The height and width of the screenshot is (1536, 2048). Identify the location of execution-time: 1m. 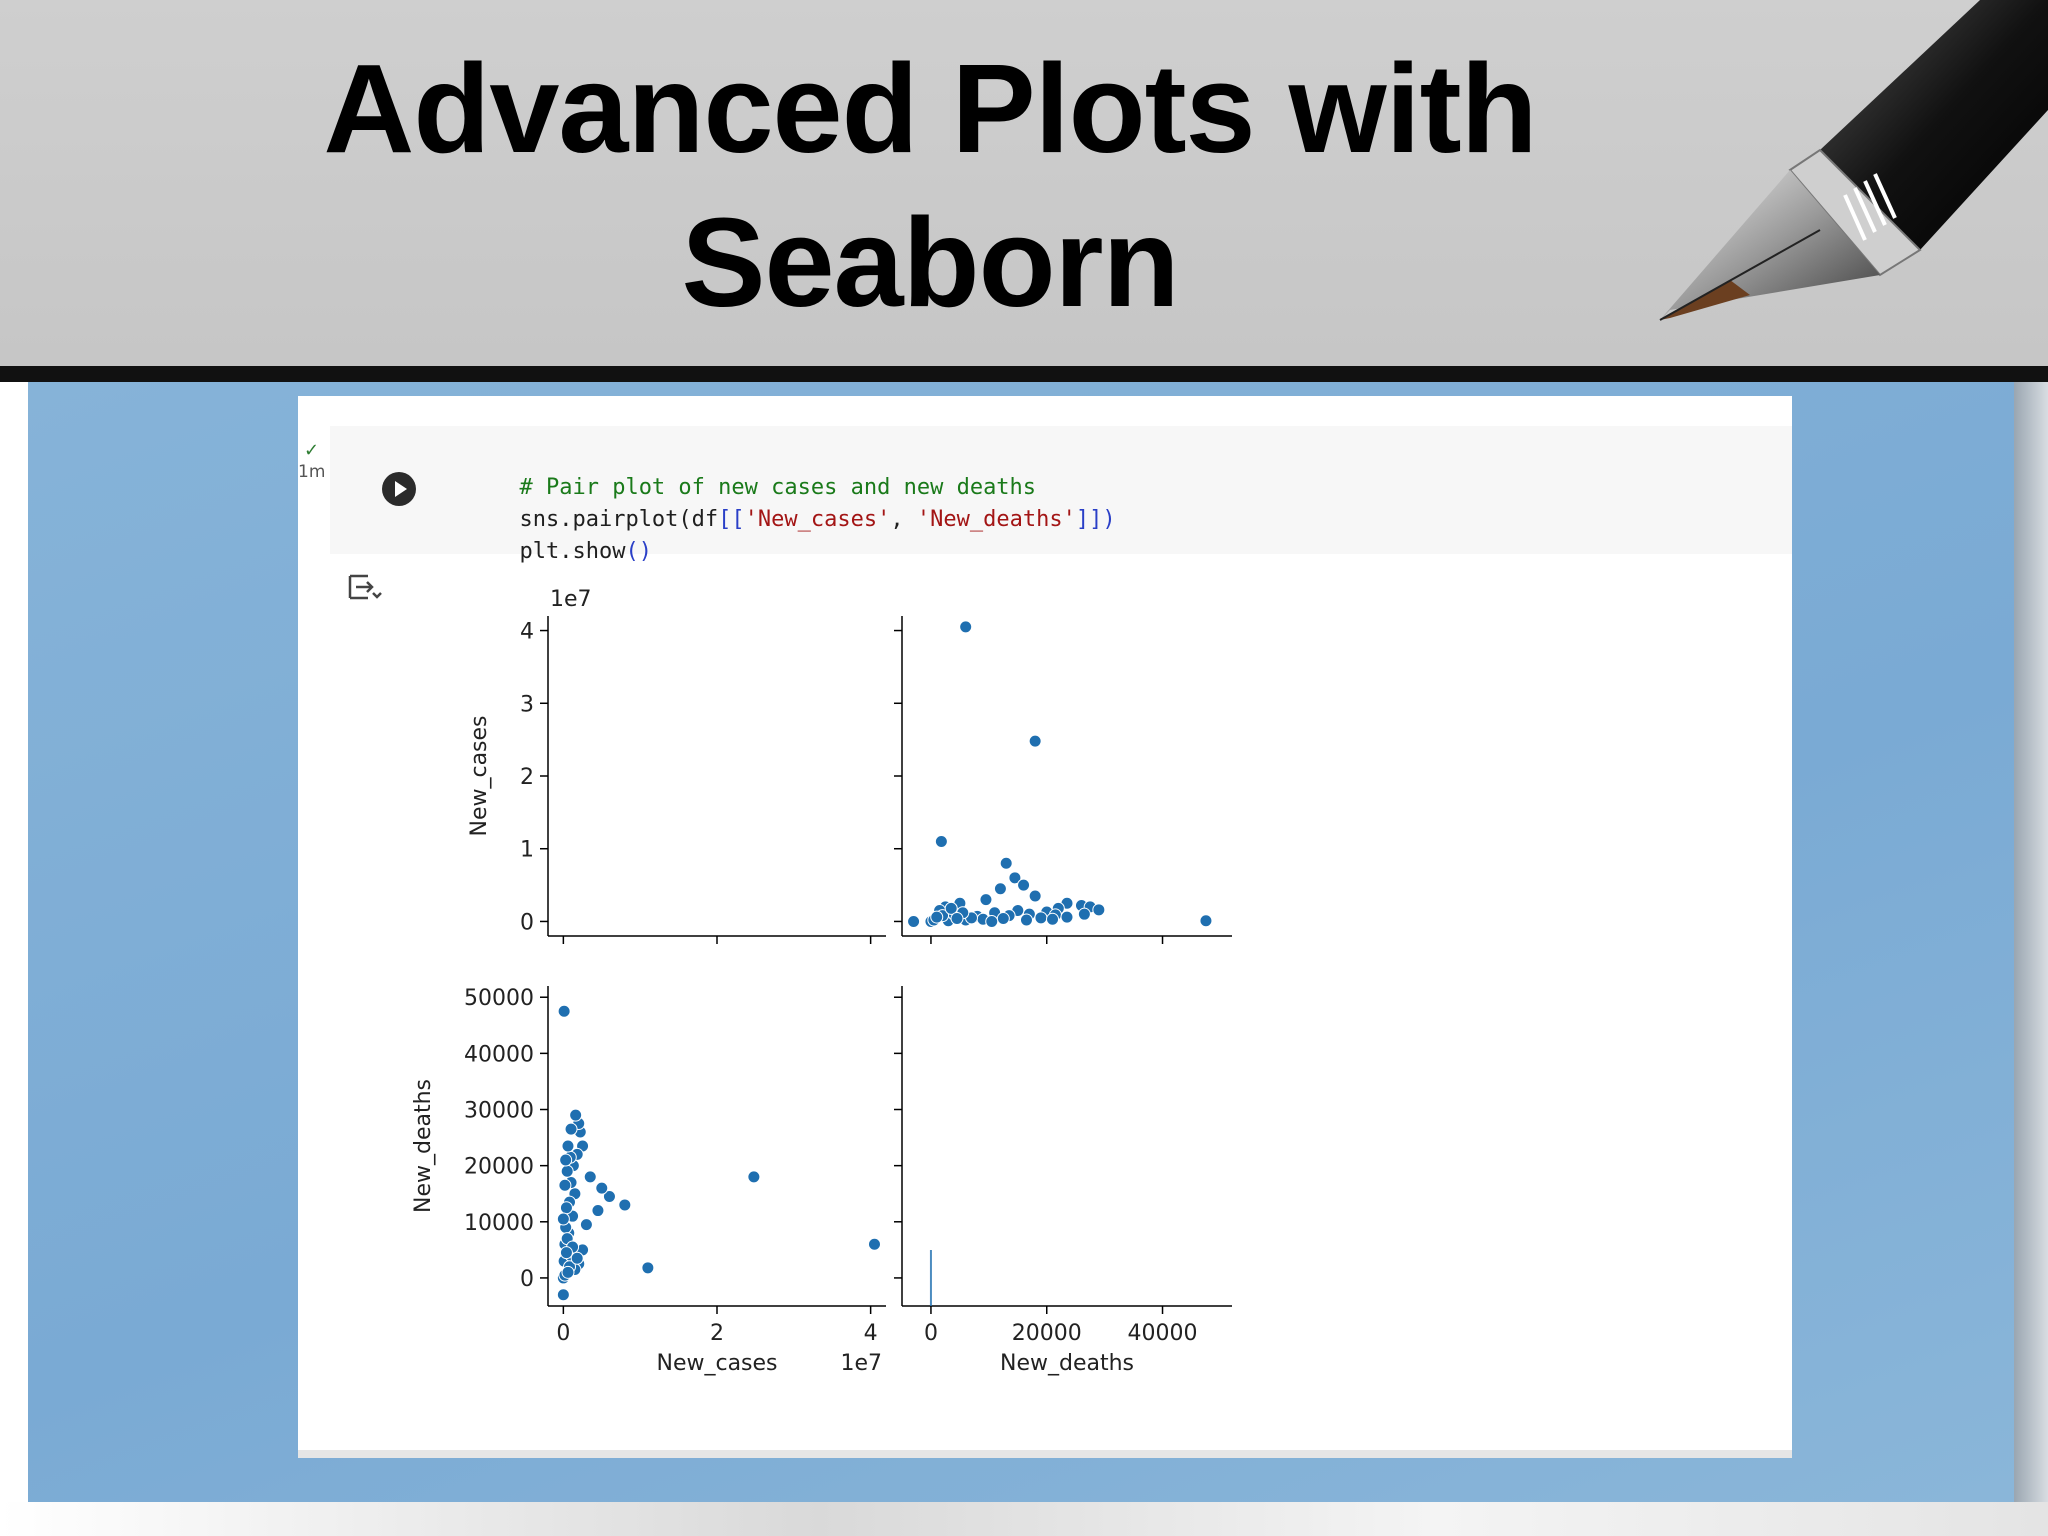
(312, 472).